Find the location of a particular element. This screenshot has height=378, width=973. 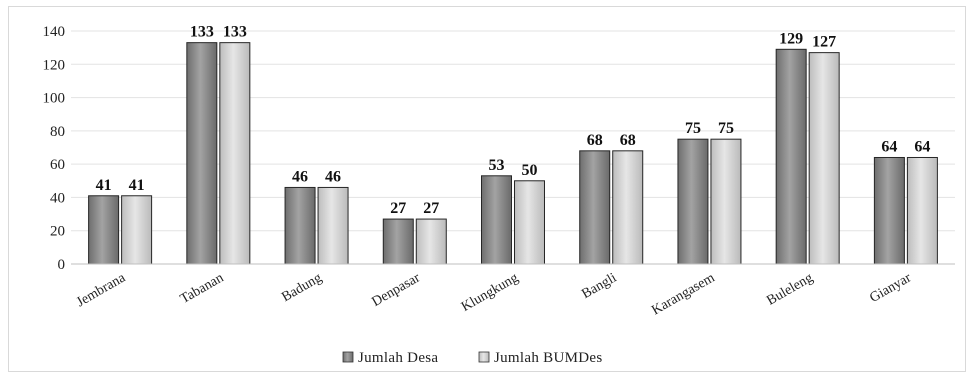

bar-jumlah-bumdes-badung is located at coordinates (333, 225).